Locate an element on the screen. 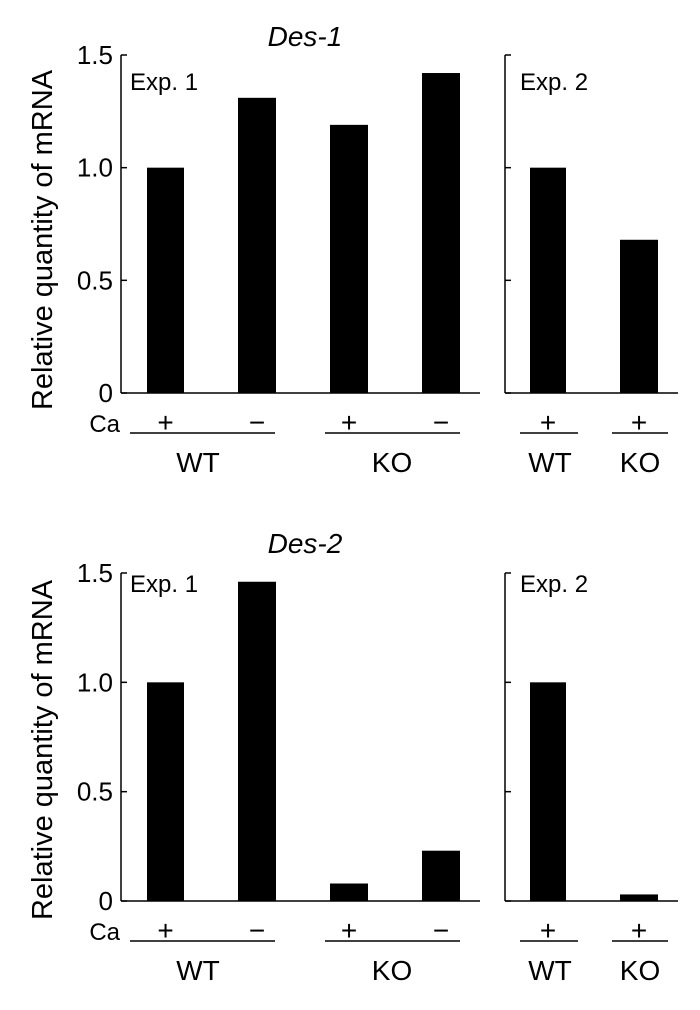 The width and height of the screenshot is (700, 1010). chart-title: Des-1 is located at coordinates (305, 36).